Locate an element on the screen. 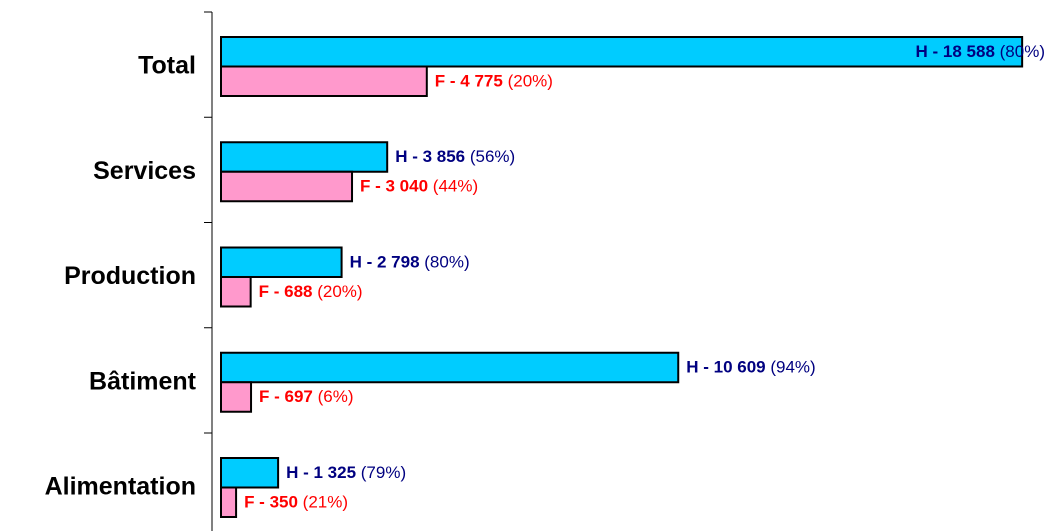 This screenshot has width=1049, height=531. value-label: H - 18 588 (80%) is located at coordinates (980, 51).